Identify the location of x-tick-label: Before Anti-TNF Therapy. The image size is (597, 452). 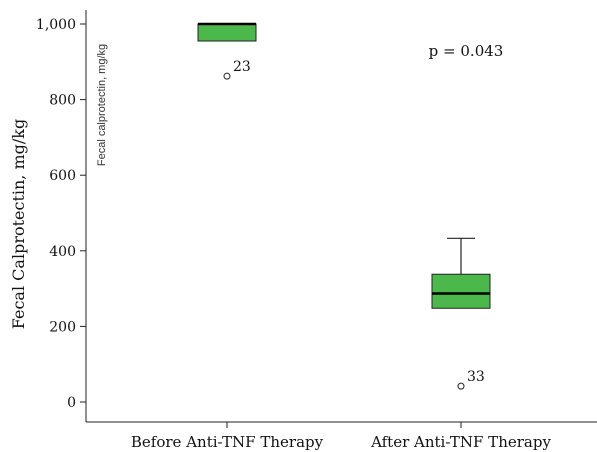
(227, 442).